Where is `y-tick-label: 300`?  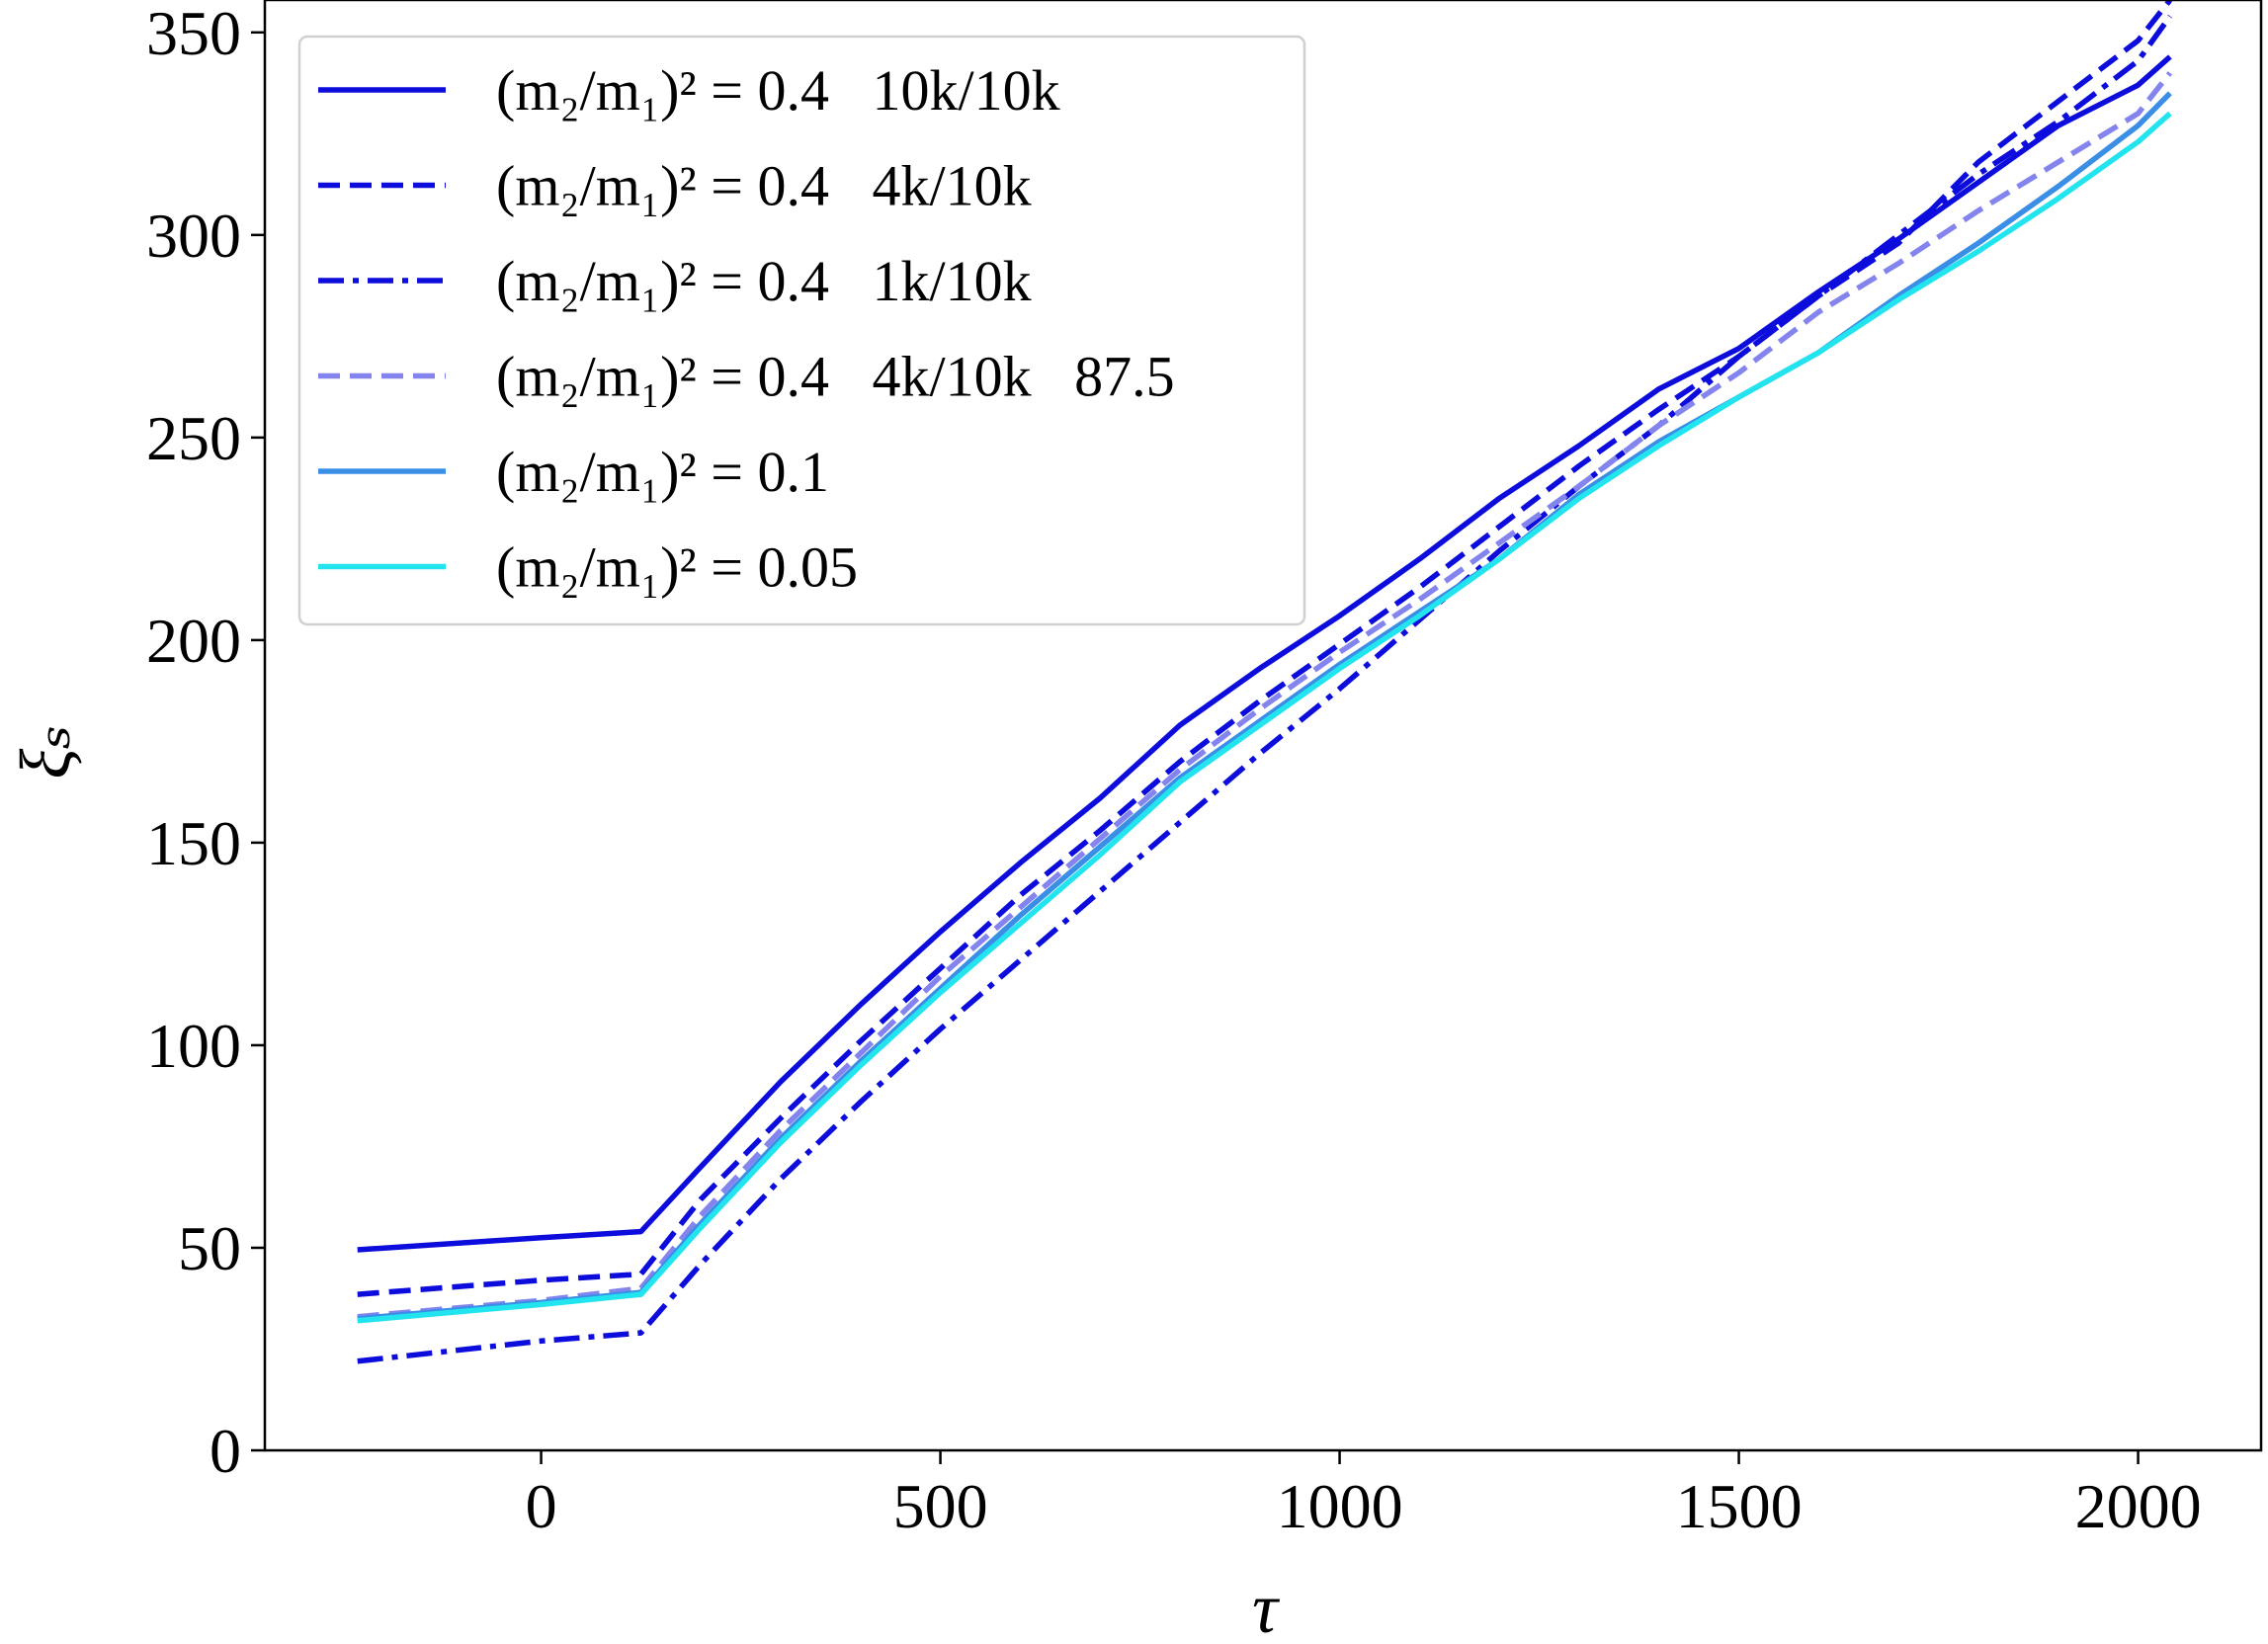
y-tick-label: 300 is located at coordinates (193, 236).